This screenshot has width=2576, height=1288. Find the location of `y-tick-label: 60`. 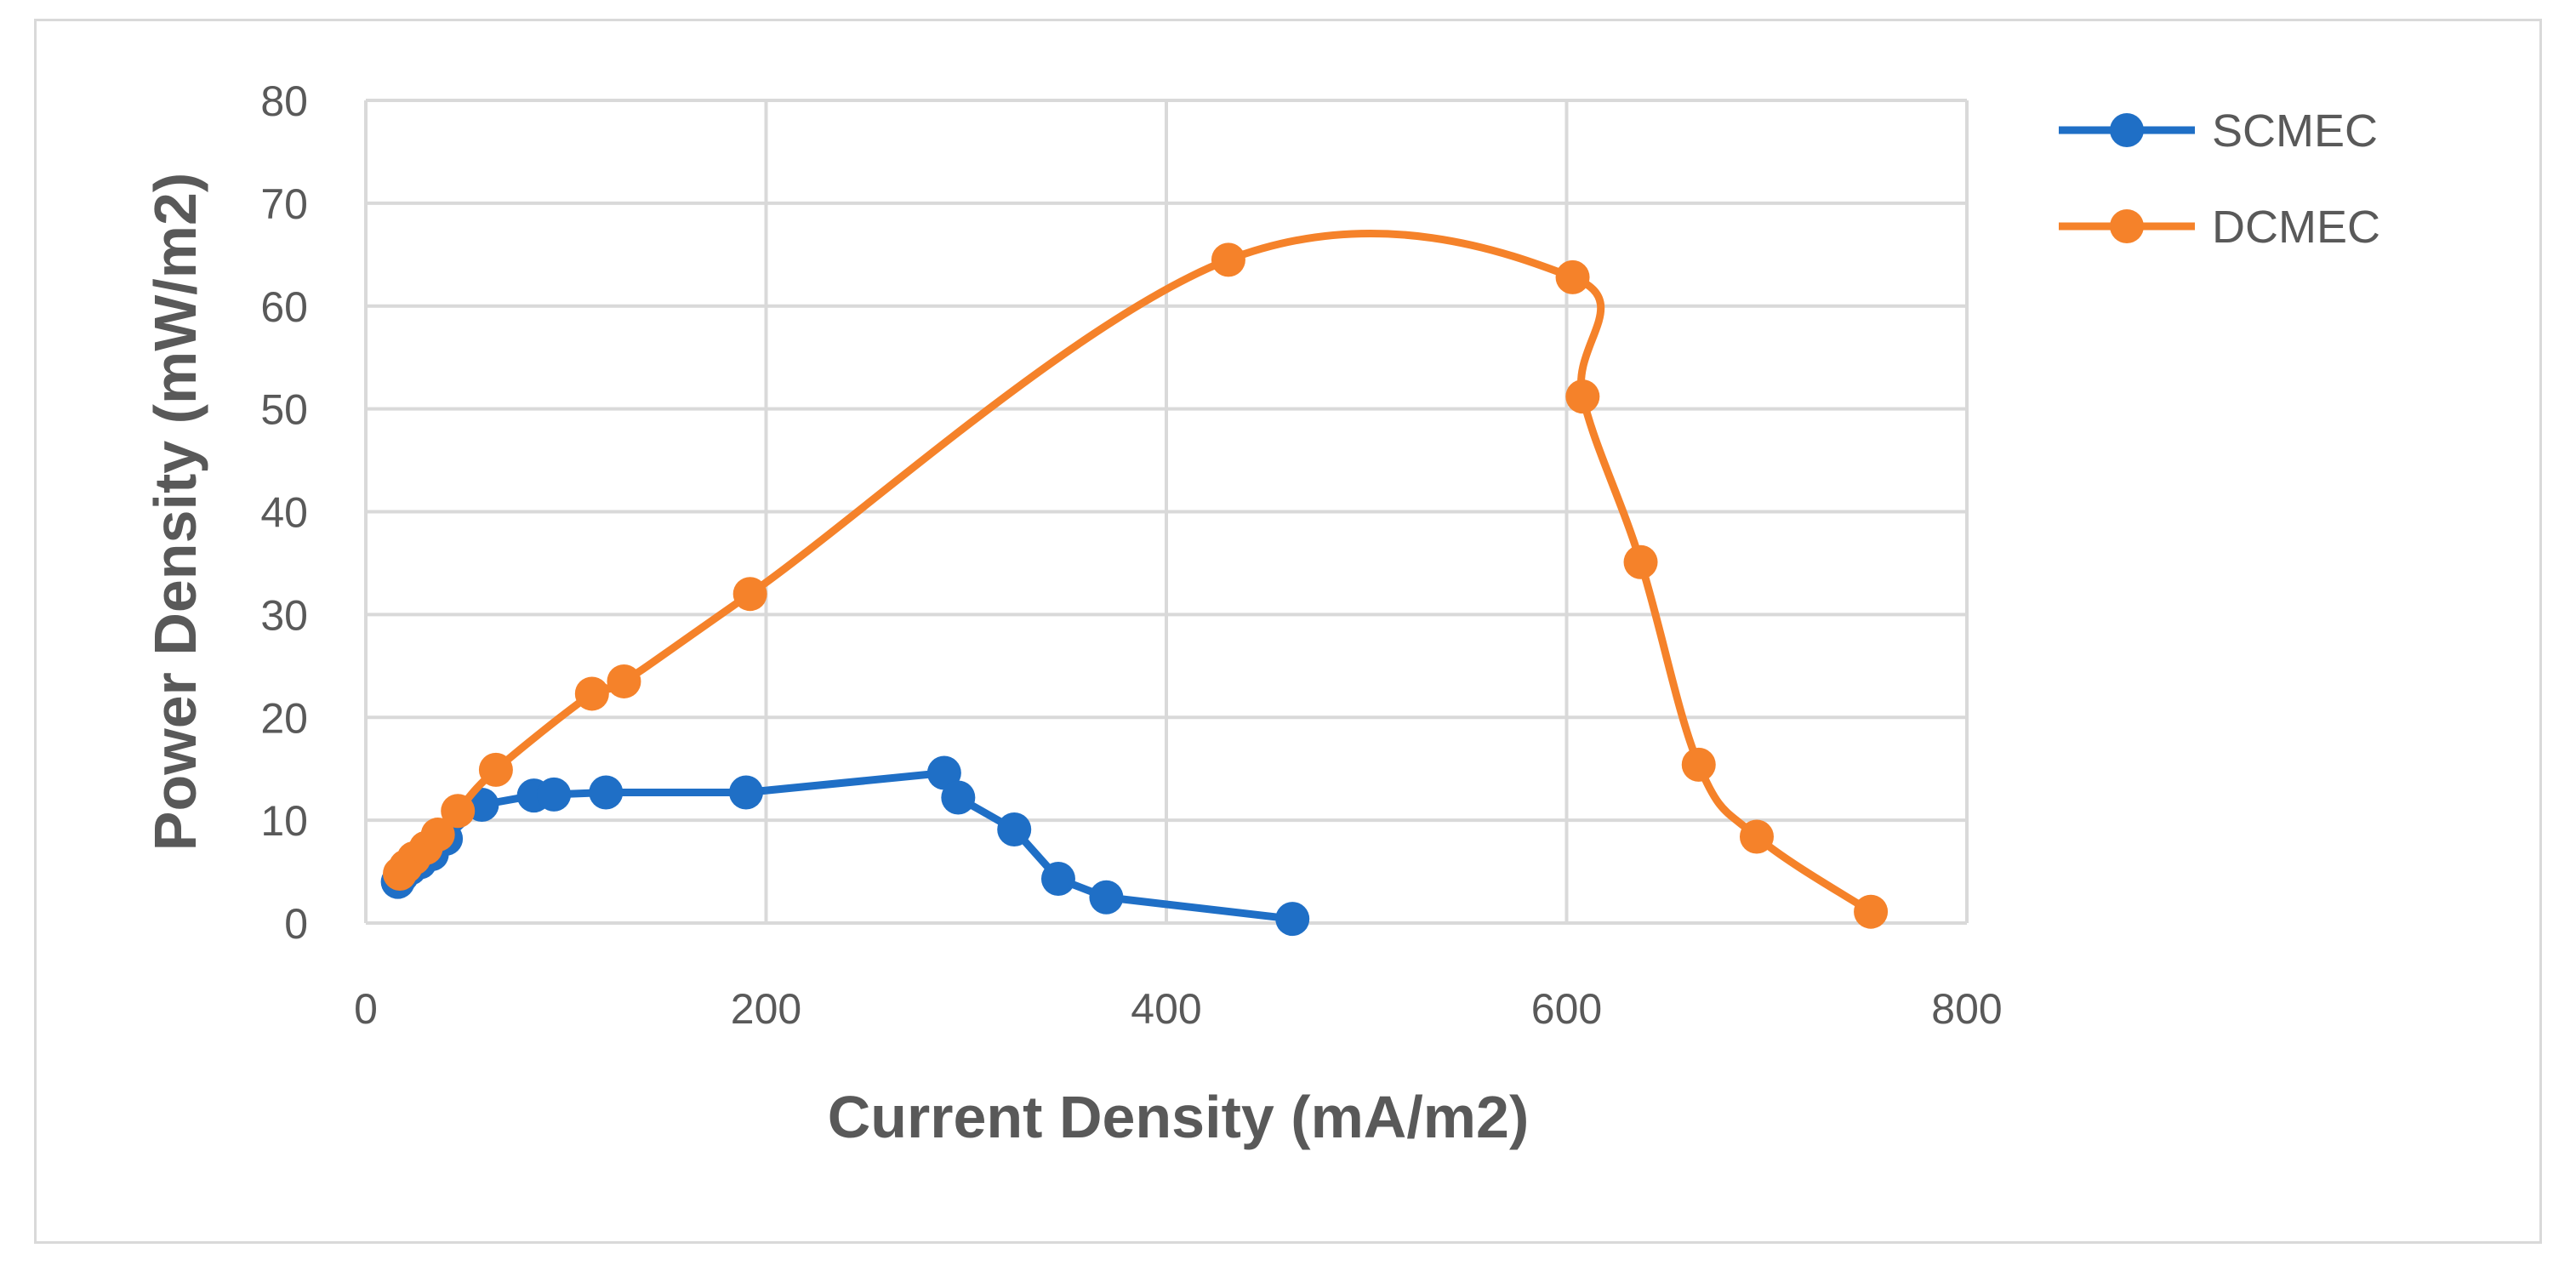

y-tick-label: 60 is located at coordinates (284, 307).